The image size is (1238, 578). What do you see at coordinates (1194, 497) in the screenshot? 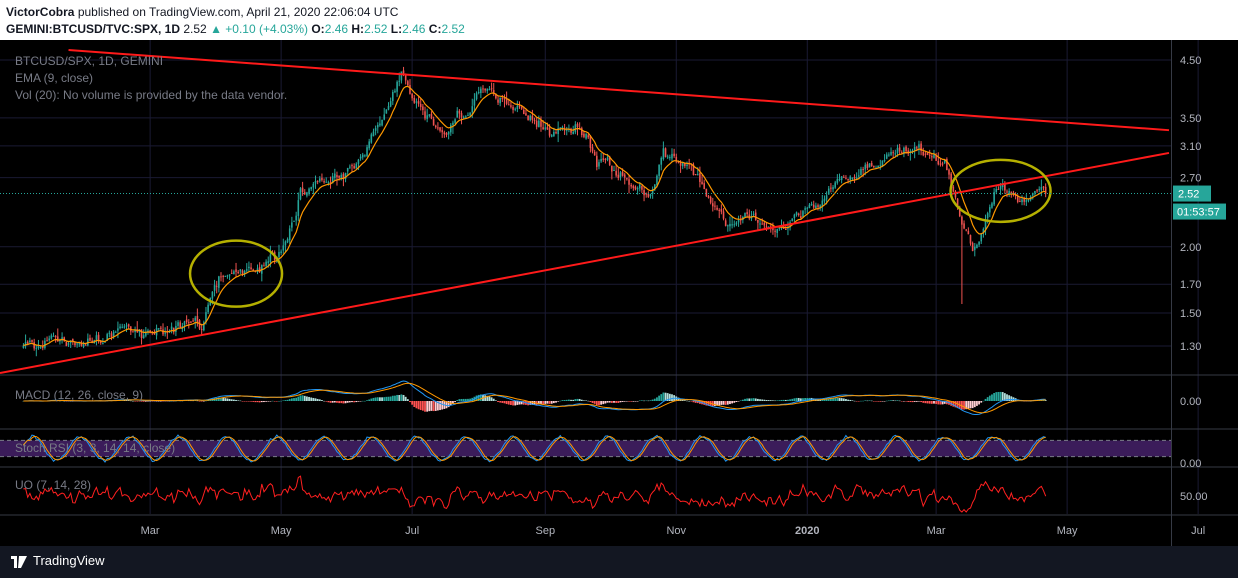
I see `indicator-tick-label: 50.00` at bounding box center [1194, 497].